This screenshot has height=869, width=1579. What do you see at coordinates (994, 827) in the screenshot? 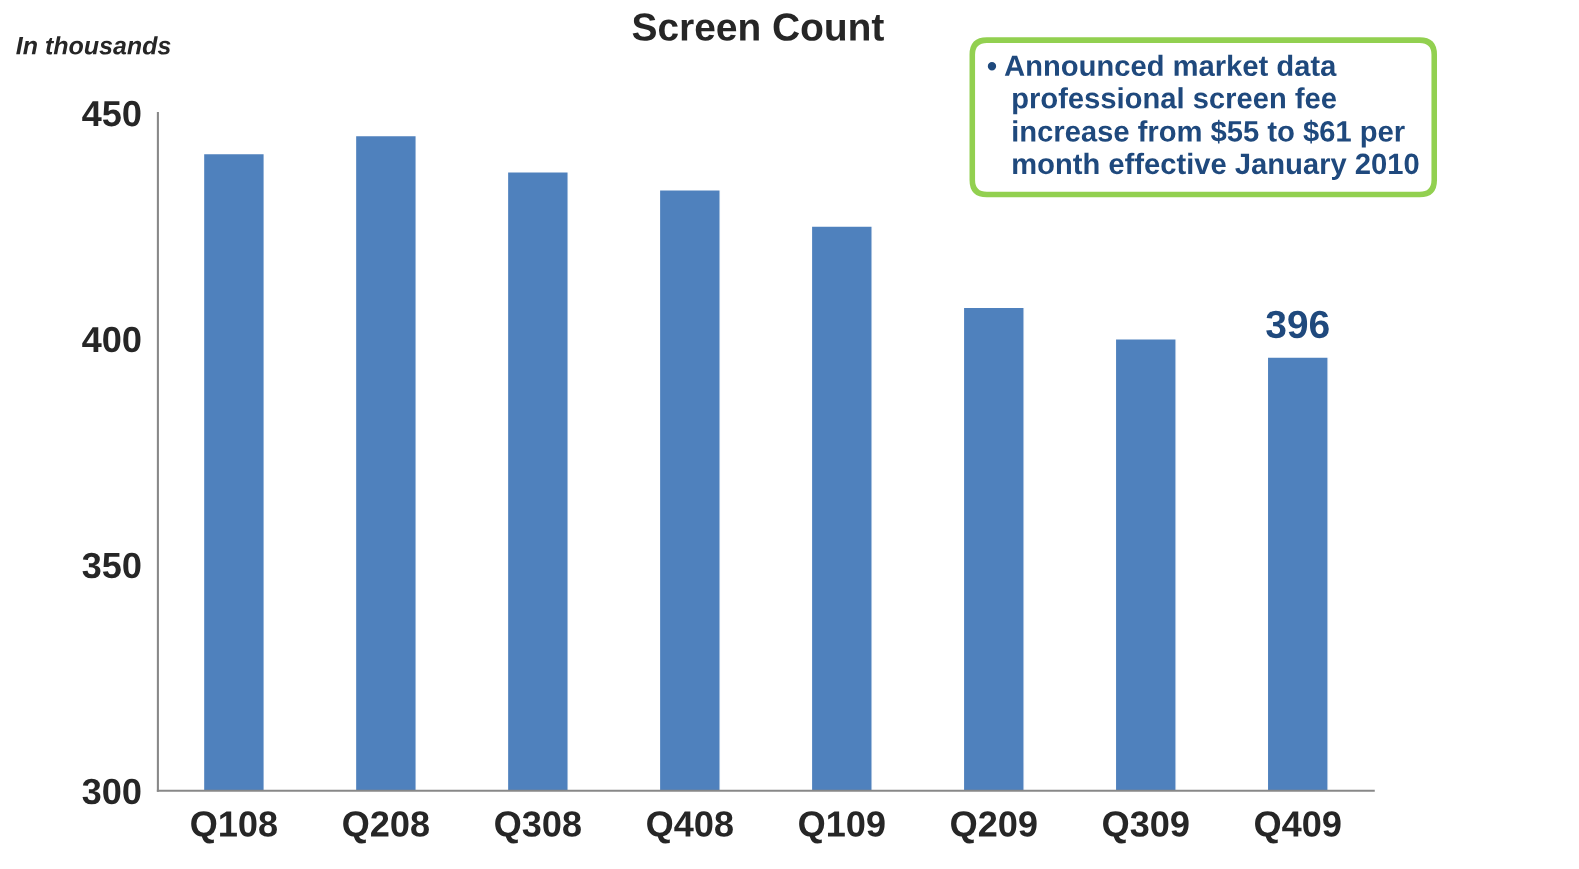
I see `x-tick-label: Q209` at bounding box center [994, 827].